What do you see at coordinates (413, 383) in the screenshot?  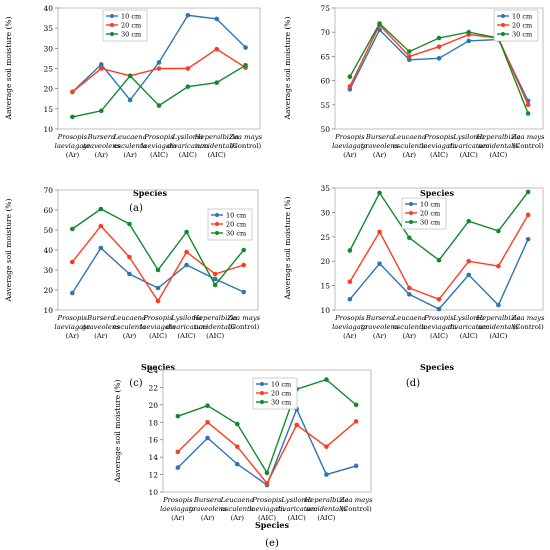 I see `panel-label: (d)` at bounding box center [413, 383].